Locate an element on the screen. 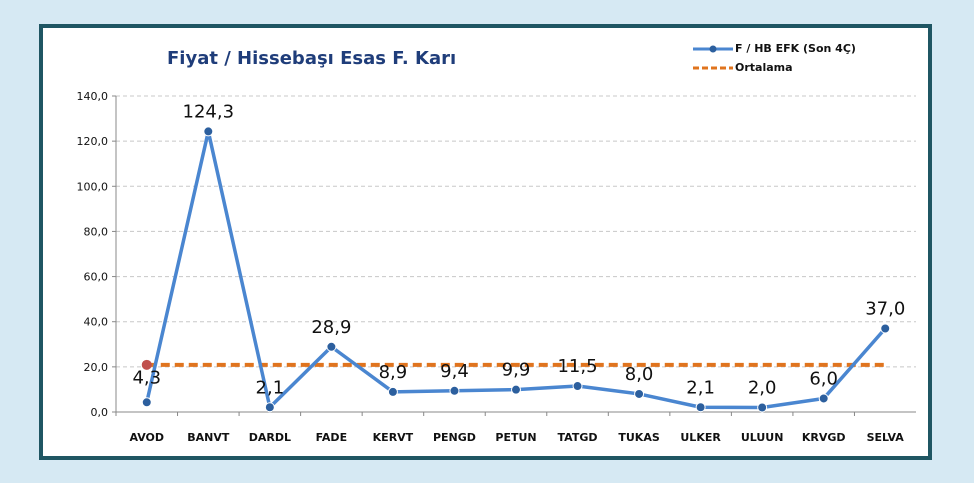 This screenshot has height=483, width=974. y-tick-label: 40,0 is located at coordinates (96, 322).